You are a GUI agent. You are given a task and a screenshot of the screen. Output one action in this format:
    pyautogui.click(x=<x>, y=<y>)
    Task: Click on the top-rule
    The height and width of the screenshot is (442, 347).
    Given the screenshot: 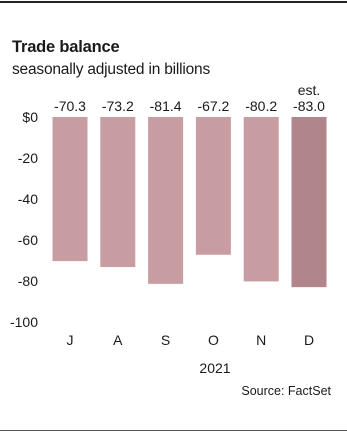 What is the action you would take?
    pyautogui.click(x=173, y=2)
    